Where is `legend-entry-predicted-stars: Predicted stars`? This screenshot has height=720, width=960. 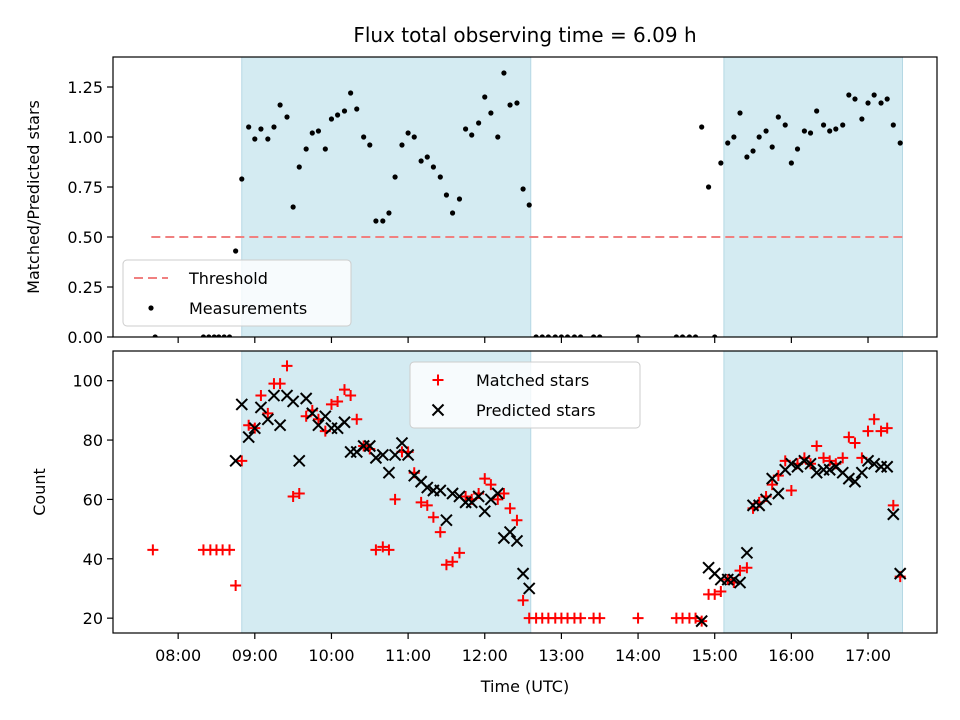 legend-entry-predicted-stars: Predicted stars is located at coordinates (536, 410).